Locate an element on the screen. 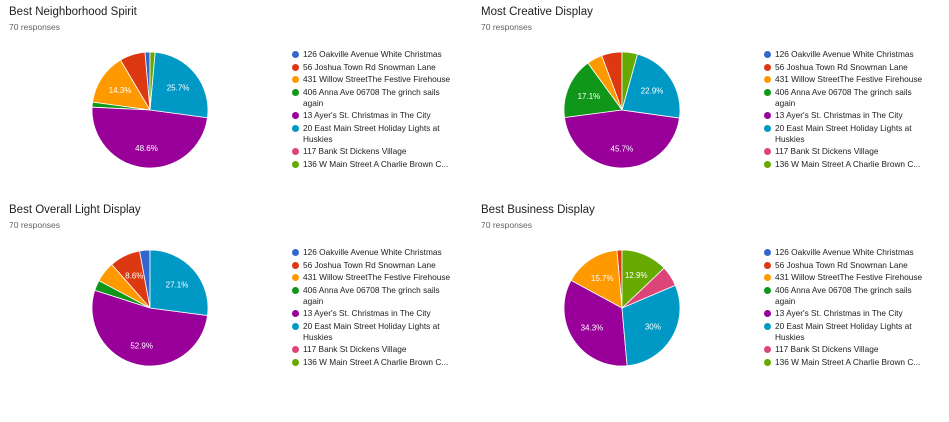 This screenshot has width=949, height=422. pie-slice-406-anna-ave-06708-the-grinch-sails-again is located at coordinates (593, 90).